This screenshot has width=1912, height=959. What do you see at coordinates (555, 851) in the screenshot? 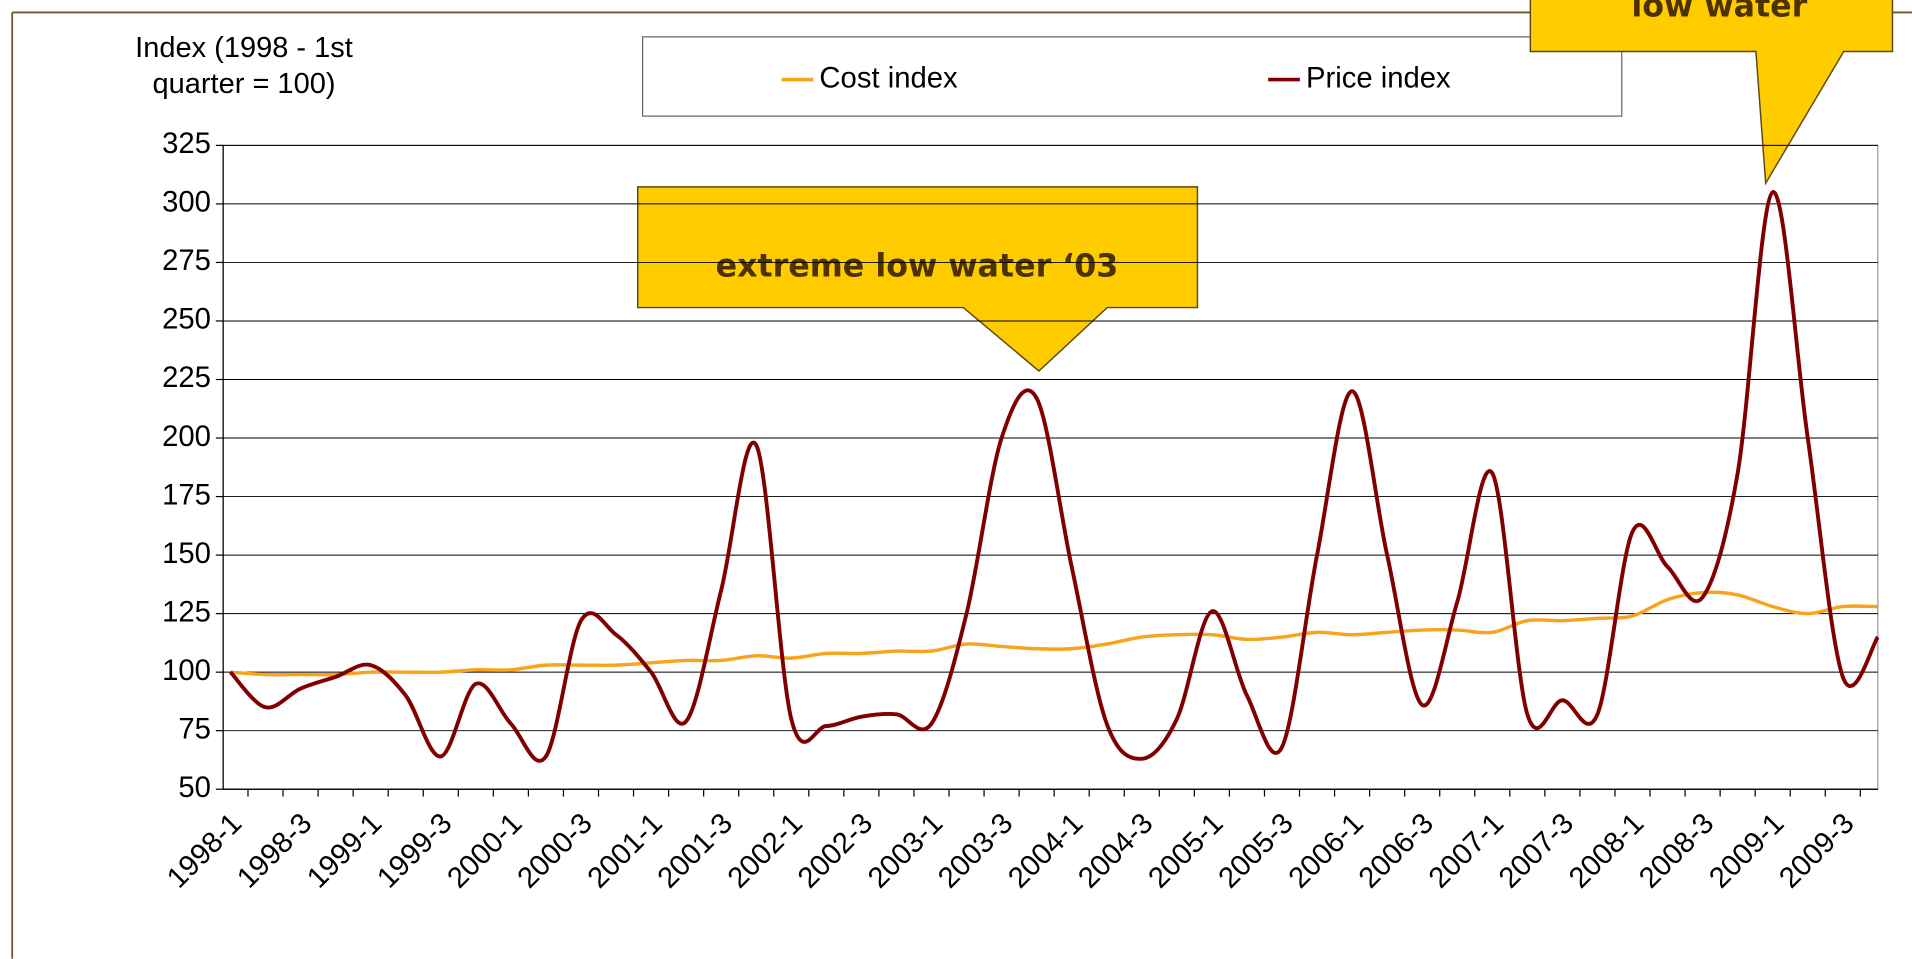
I see `x-tick-label: 2000-3` at bounding box center [555, 851].